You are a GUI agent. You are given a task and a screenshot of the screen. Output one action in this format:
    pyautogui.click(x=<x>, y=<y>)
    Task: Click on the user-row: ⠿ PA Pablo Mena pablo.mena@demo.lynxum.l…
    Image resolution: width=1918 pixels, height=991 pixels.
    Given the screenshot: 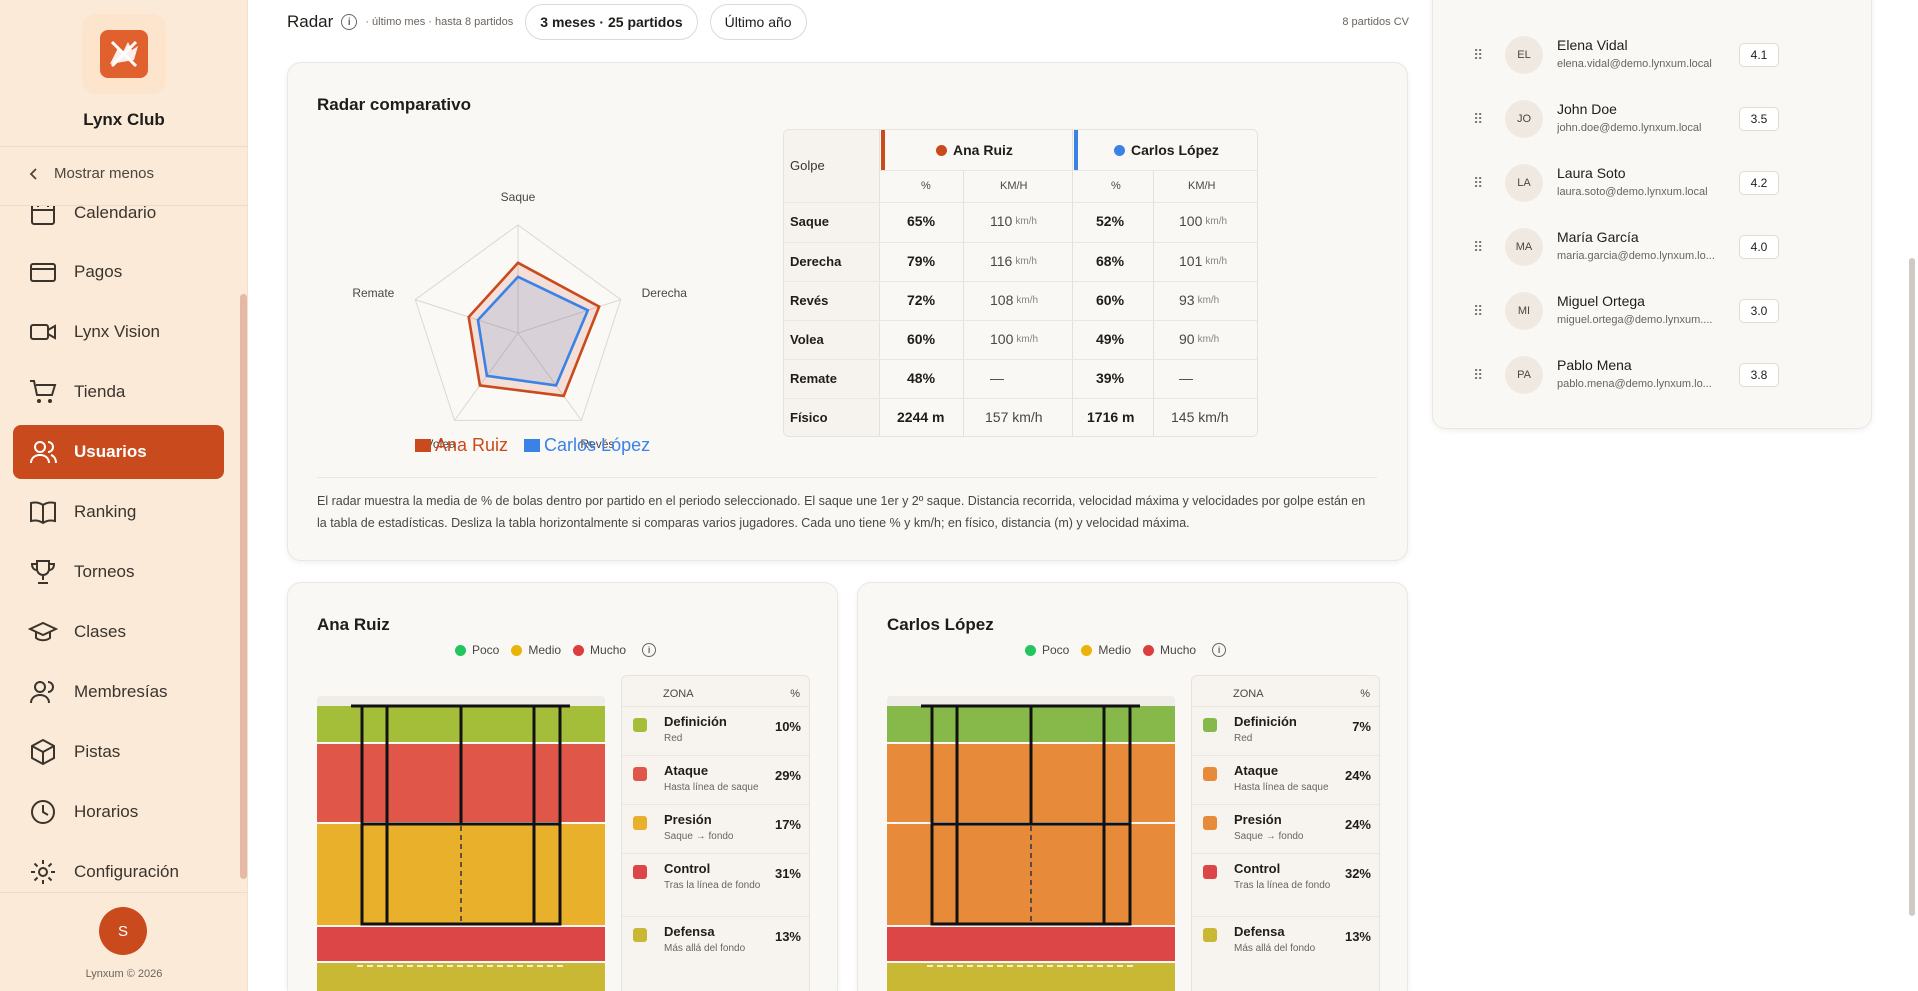 What is the action you would take?
    pyautogui.click(x=1653, y=378)
    